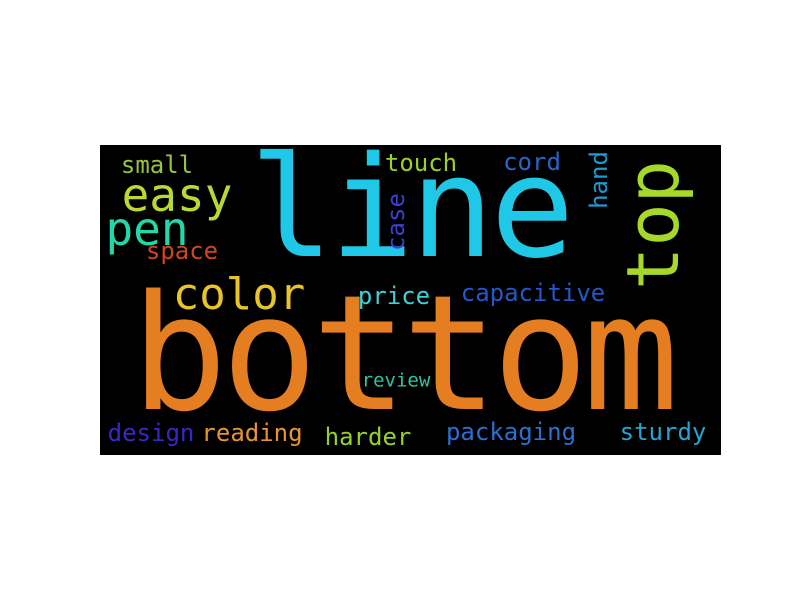 The height and width of the screenshot is (600, 800). Describe the element at coordinates (239, 294) in the screenshot. I see `word-color: color` at that location.